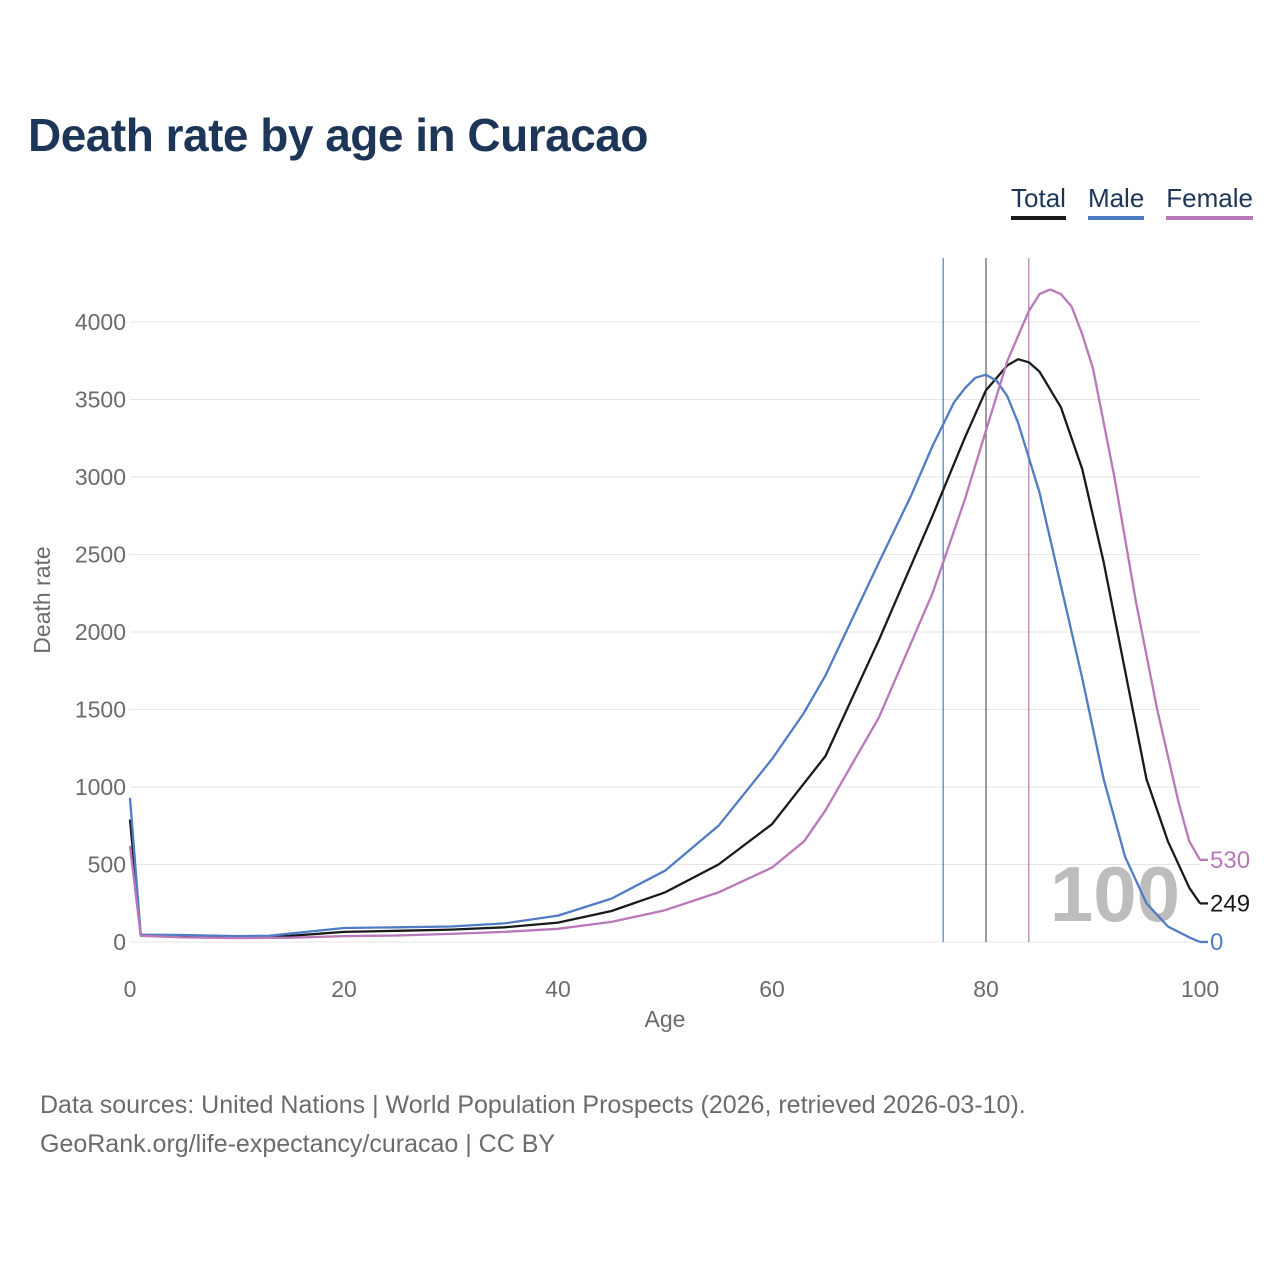 The height and width of the screenshot is (1280, 1280). What do you see at coordinates (119, 942) in the screenshot?
I see `y-tick-label: 0` at bounding box center [119, 942].